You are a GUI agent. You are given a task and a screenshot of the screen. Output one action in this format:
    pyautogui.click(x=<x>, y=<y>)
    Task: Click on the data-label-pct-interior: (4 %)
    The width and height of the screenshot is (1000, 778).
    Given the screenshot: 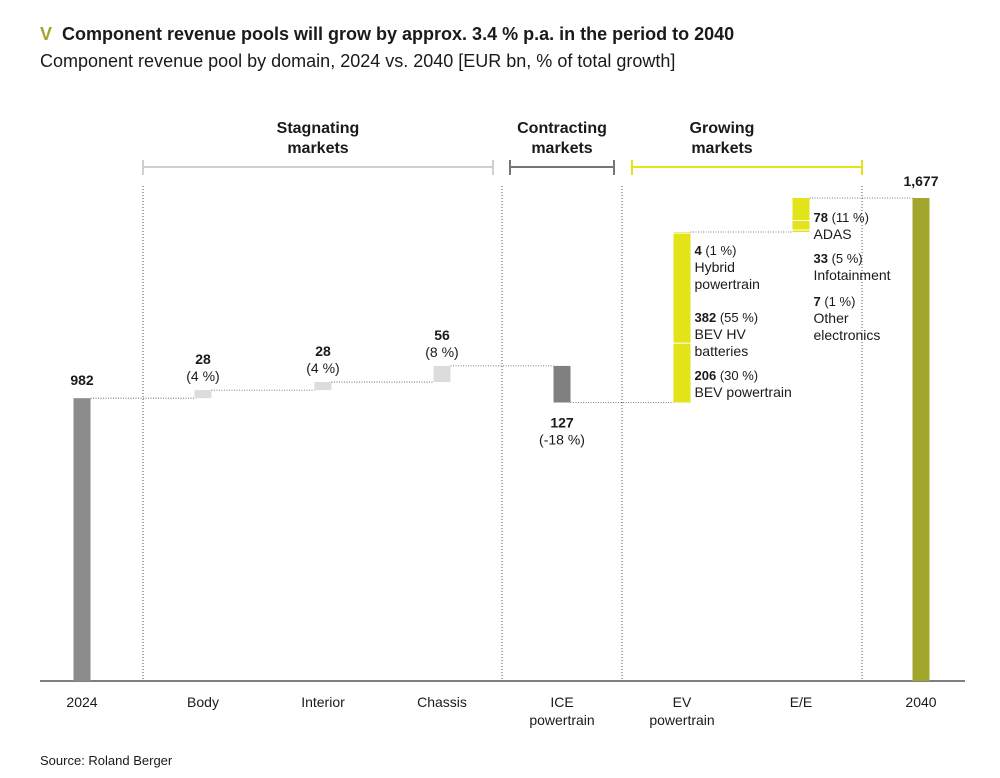 What is the action you would take?
    pyautogui.click(x=322, y=368)
    